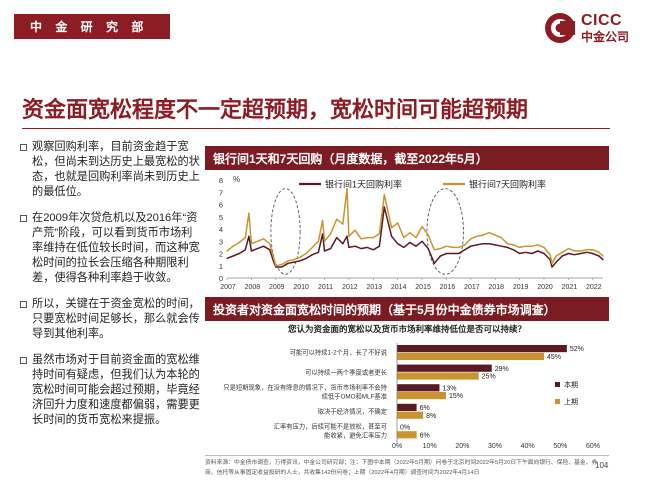 The width and height of the screenshot is (647, 500). Describe the element at coordinates (346, 371) in the screenshot. I see `category-label: 可以持续一两个季度或者更长` at that location.